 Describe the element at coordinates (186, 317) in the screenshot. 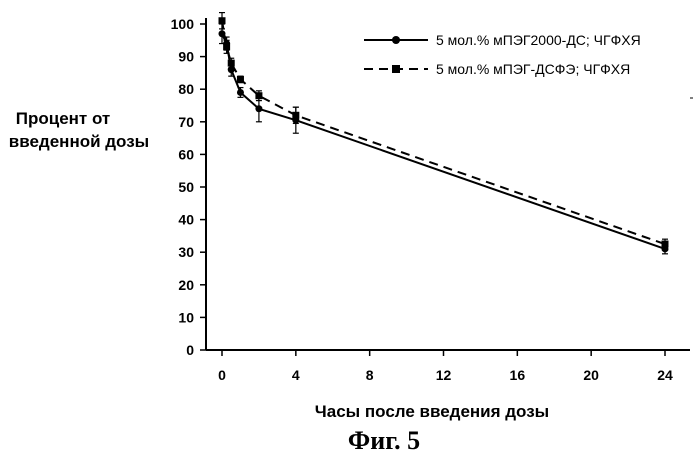

I see `y-tick-label: 10` at that location.